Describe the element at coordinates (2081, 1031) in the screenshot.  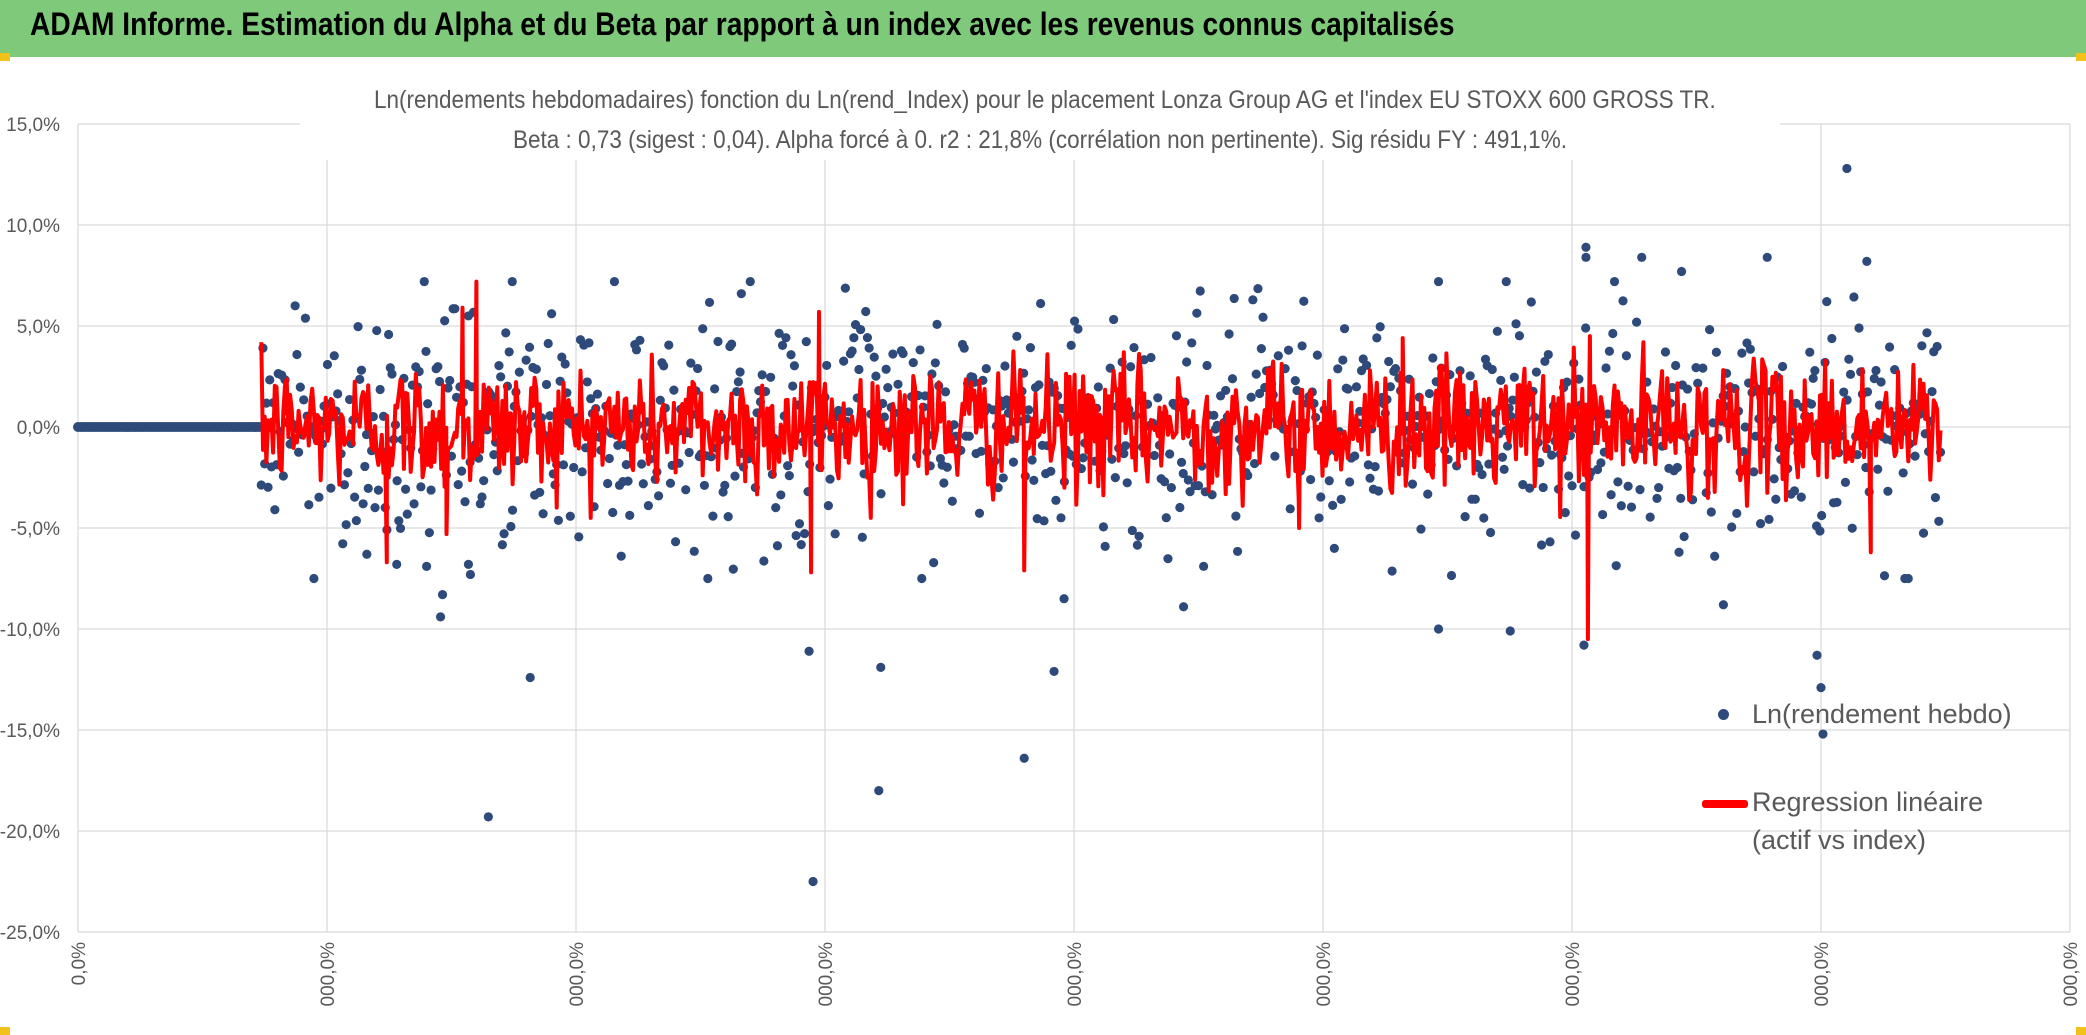
I see `corner-marker` at that location.